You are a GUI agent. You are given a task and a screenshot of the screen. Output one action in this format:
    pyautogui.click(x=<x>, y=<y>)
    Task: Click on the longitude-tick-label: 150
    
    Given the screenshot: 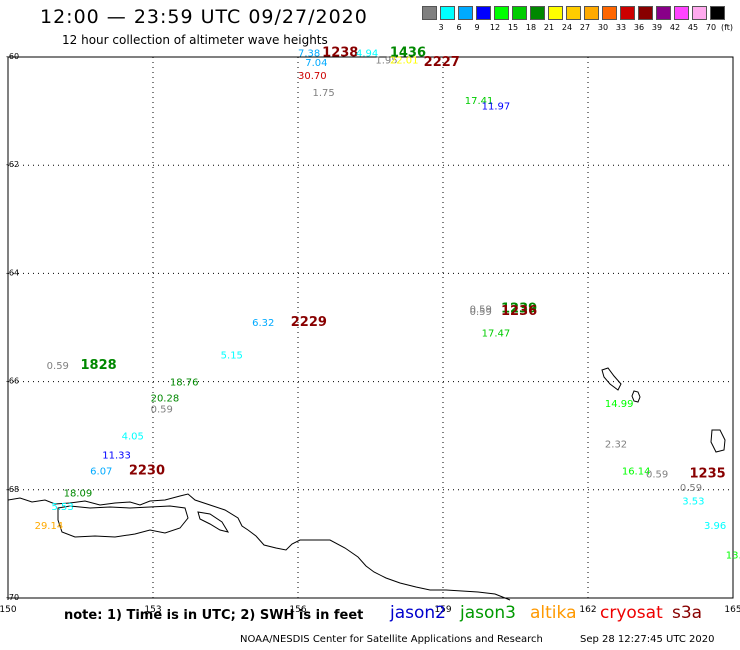 What is the action you would take?
    pyautogui.click(x=8, y=610)
    